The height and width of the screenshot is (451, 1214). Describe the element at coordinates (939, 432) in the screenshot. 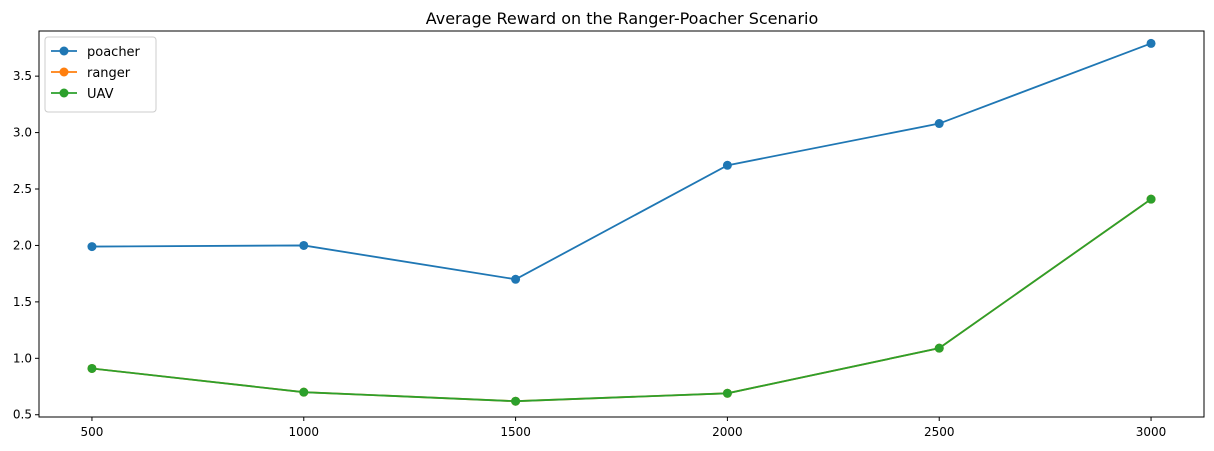

I see `x-tick-label: 2500` at that location.